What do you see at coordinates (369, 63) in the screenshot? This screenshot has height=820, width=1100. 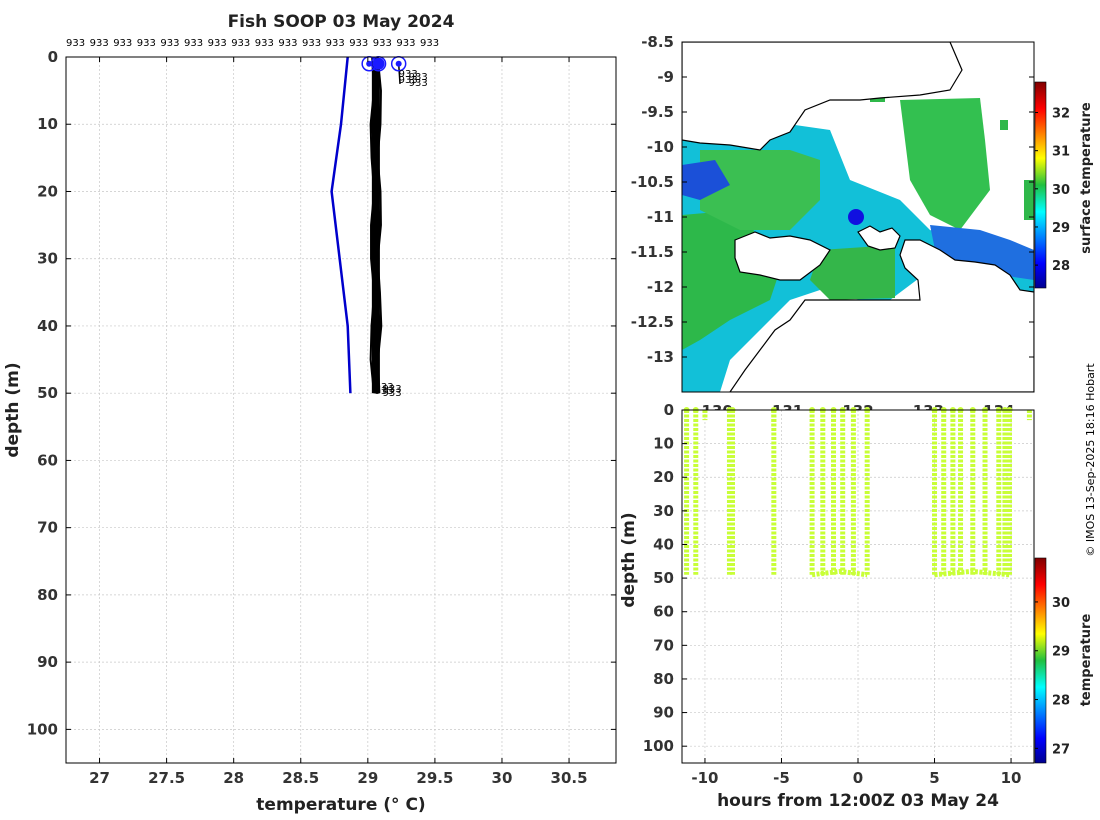 I see `surface-point-center` at bounding box center [369, 63].